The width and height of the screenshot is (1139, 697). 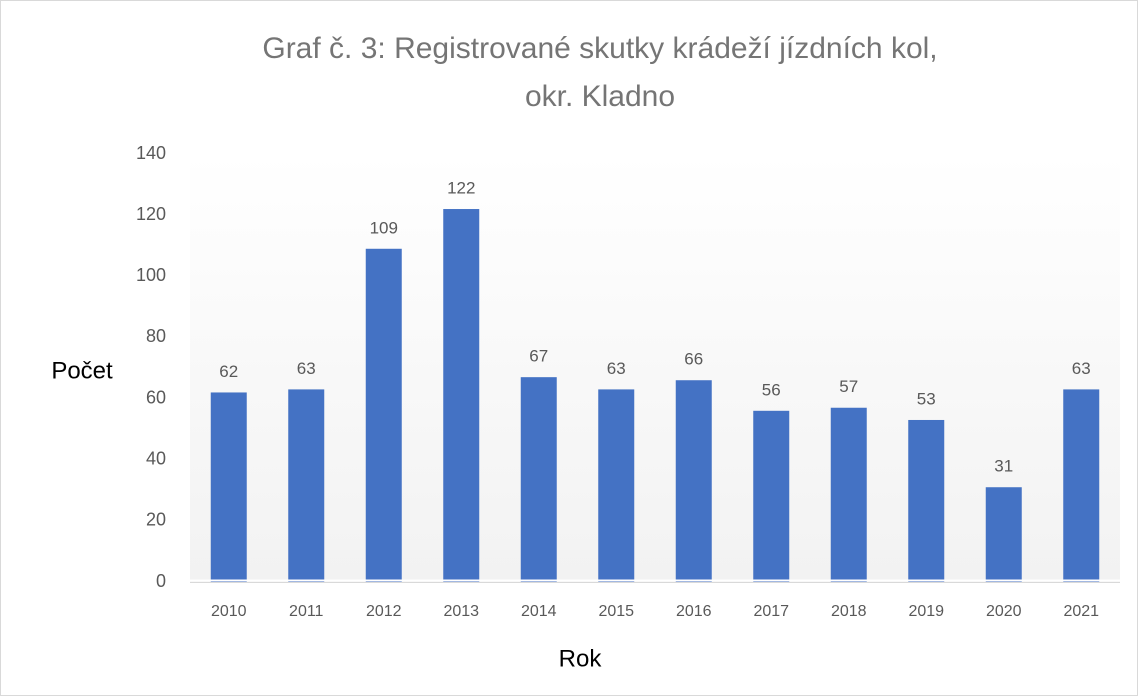 I want to click on y-tick-label: 20, so click(x=156, y=520).